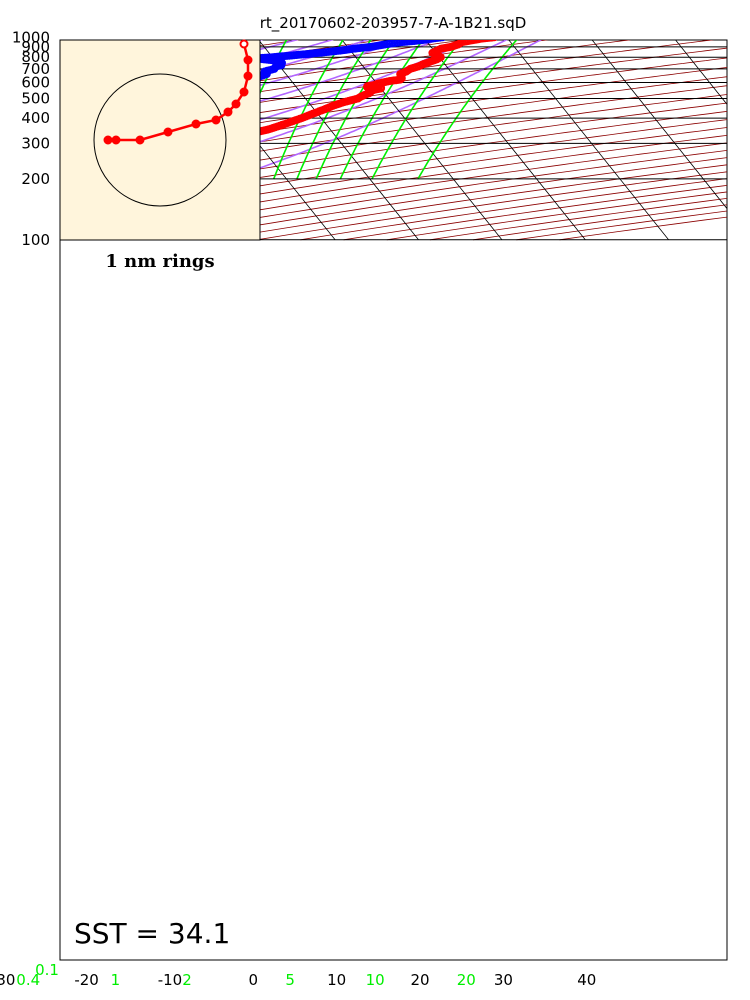  Describe the element at coordinates (187, 980) in the screenshot. I see `mixing-ratio-label: 2` at that location.